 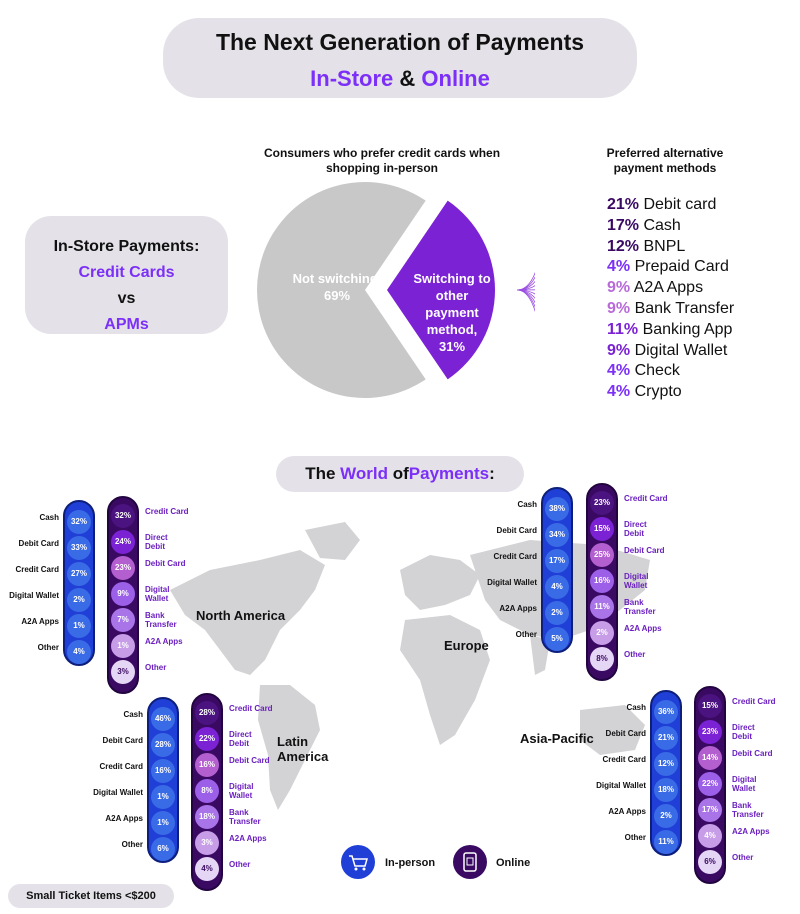 What do you see at coordinates (612, 730) in the screenshot?
I see `map-australia` at bounding box center [612, 730].